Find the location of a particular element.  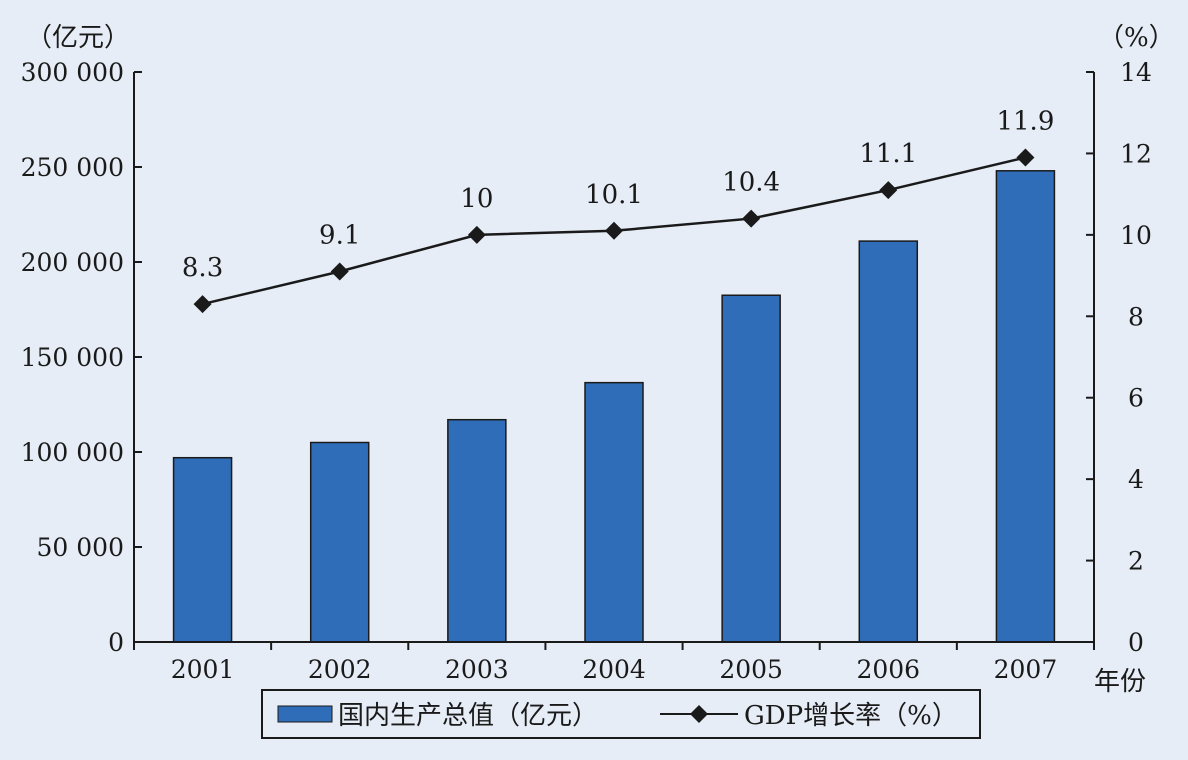

growth-data-label: 10.1 is located at coordinates (614, 195).